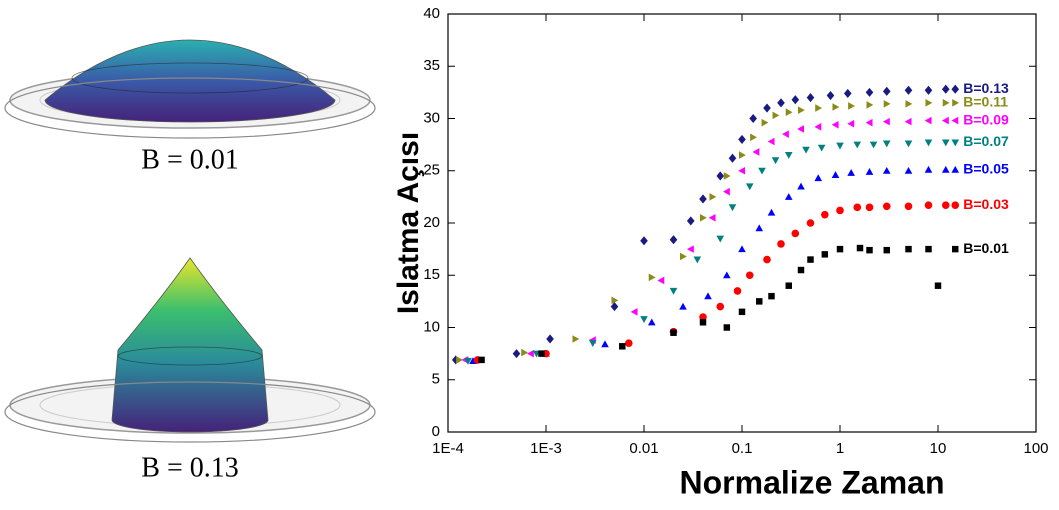 Image resolution: width=1059 pixels, height=510 pixels. Describe the element at coordinates (431, 222) in the screenshot. I see `y-tick-label: 20` at that location.